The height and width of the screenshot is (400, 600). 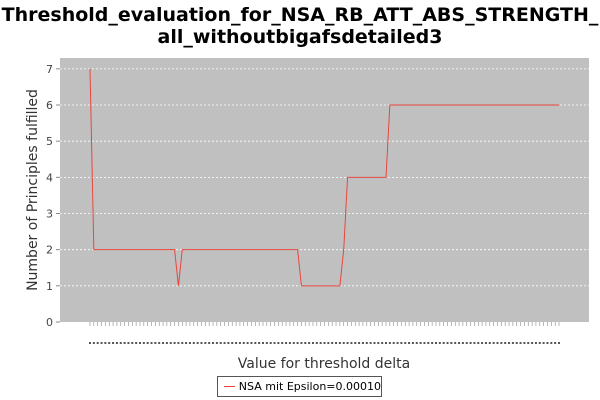 I want to click on y-tick-label: 7, so click(x=49, y=69).